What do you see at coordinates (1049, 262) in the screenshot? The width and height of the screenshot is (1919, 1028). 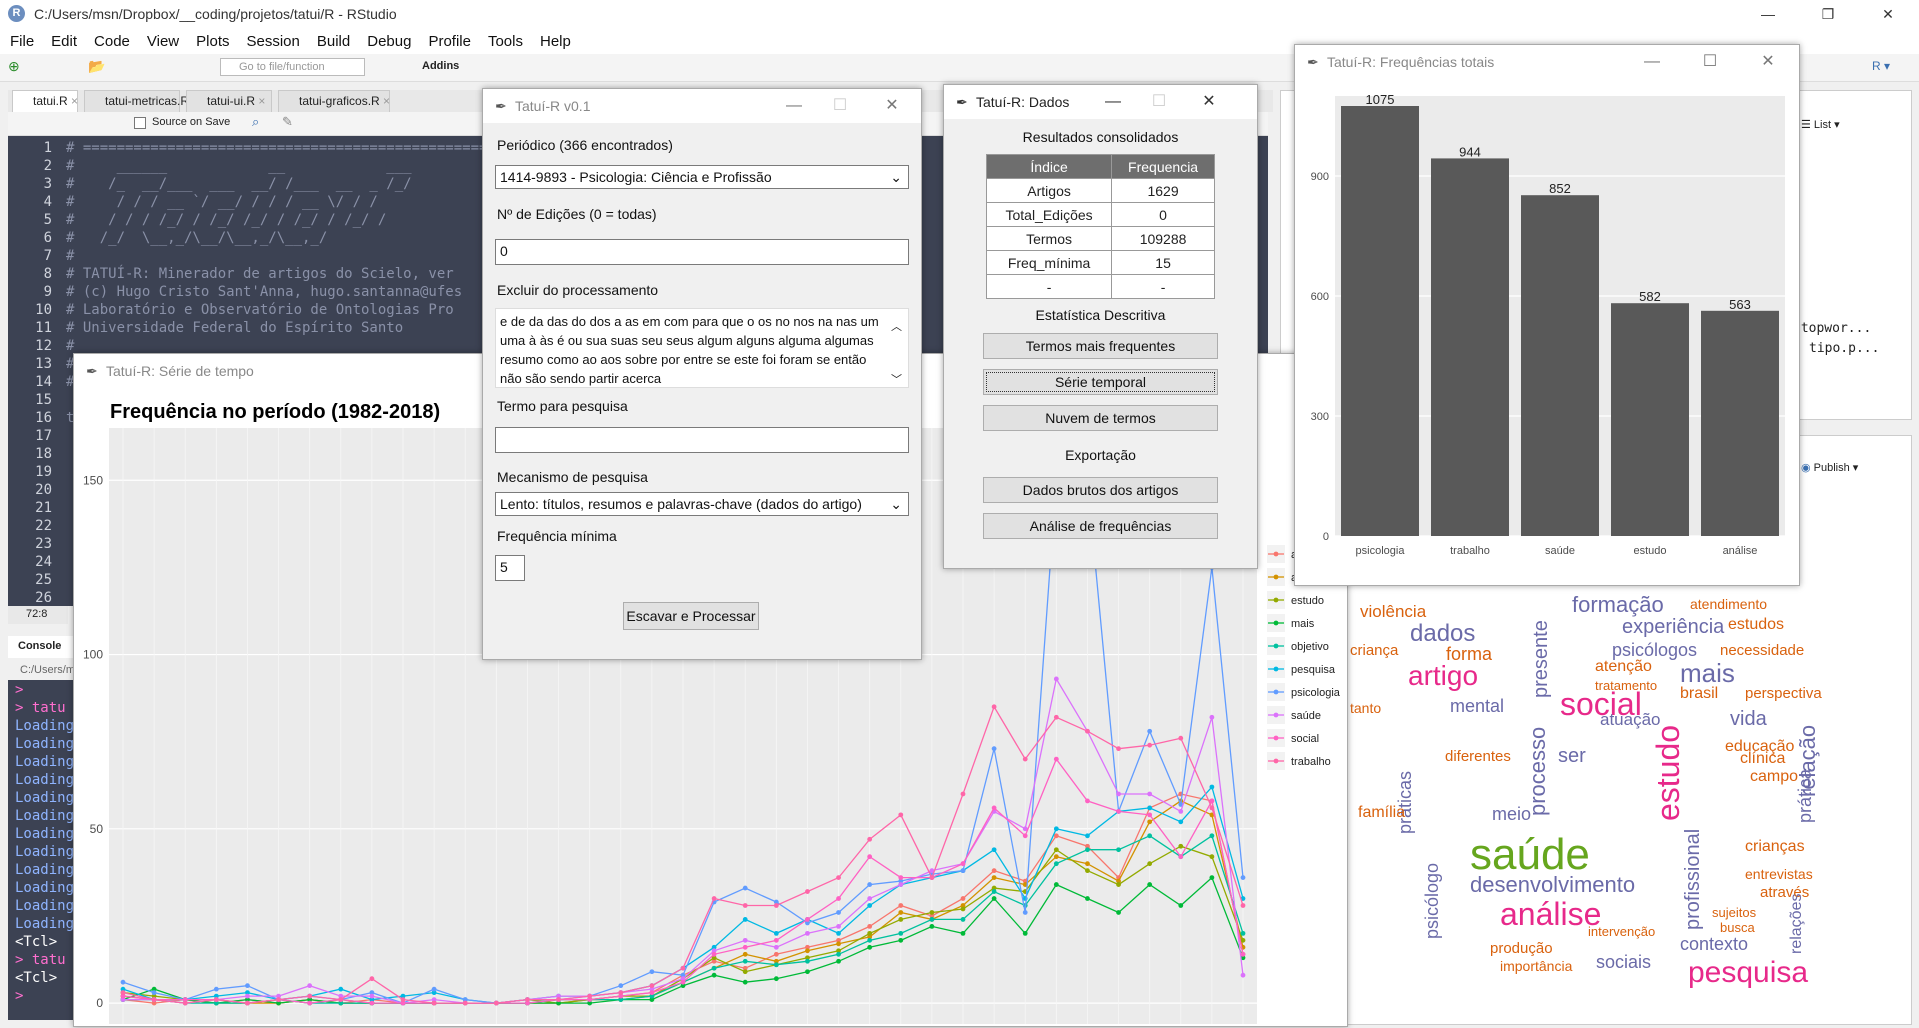 I see `table-cell: Freq_mínima` at bounding box center [1049, 262].